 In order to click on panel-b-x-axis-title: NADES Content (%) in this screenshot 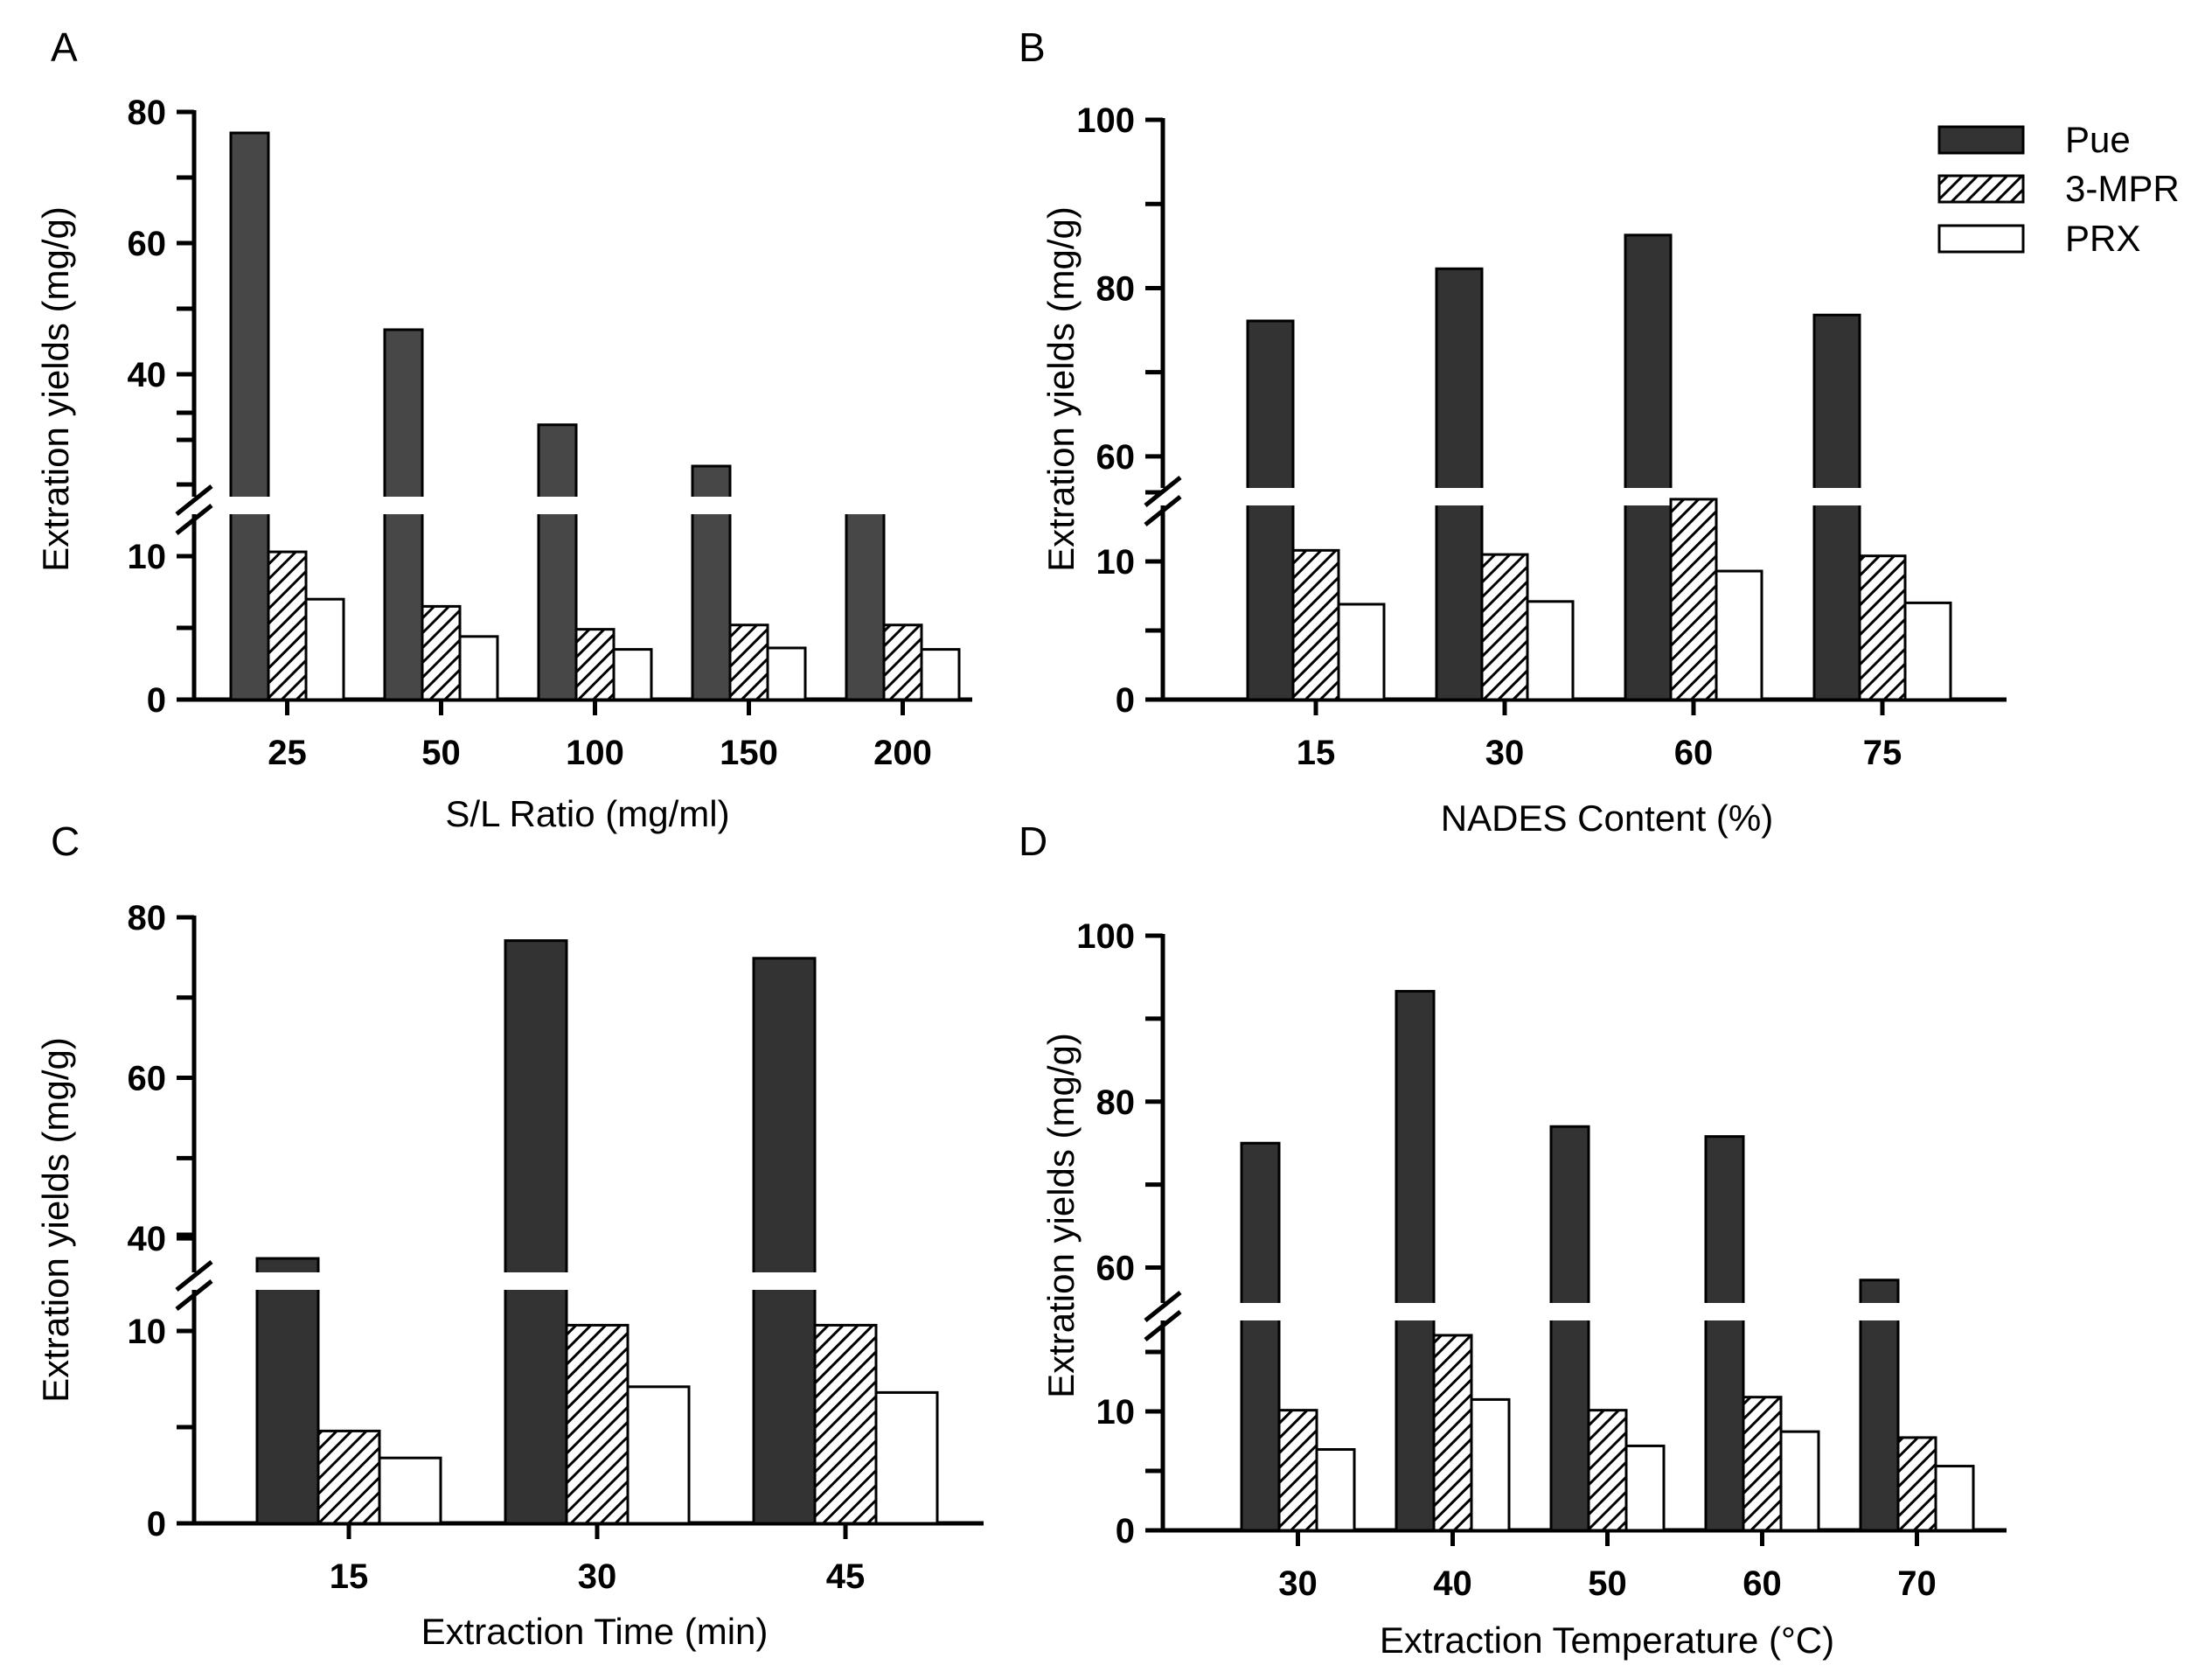, I will do `click(1607, 819)`.